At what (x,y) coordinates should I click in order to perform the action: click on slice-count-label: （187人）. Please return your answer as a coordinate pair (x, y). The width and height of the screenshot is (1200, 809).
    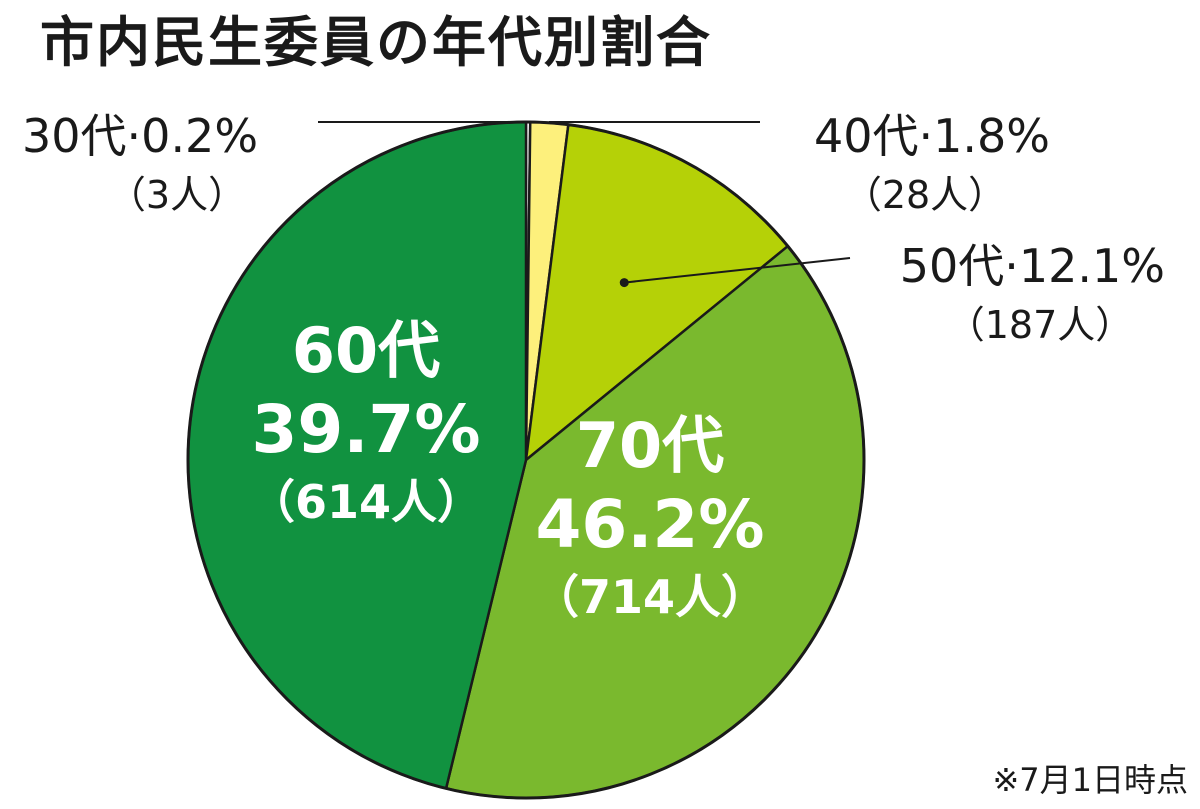
    Looking at the image, I should click on (1040, 325).